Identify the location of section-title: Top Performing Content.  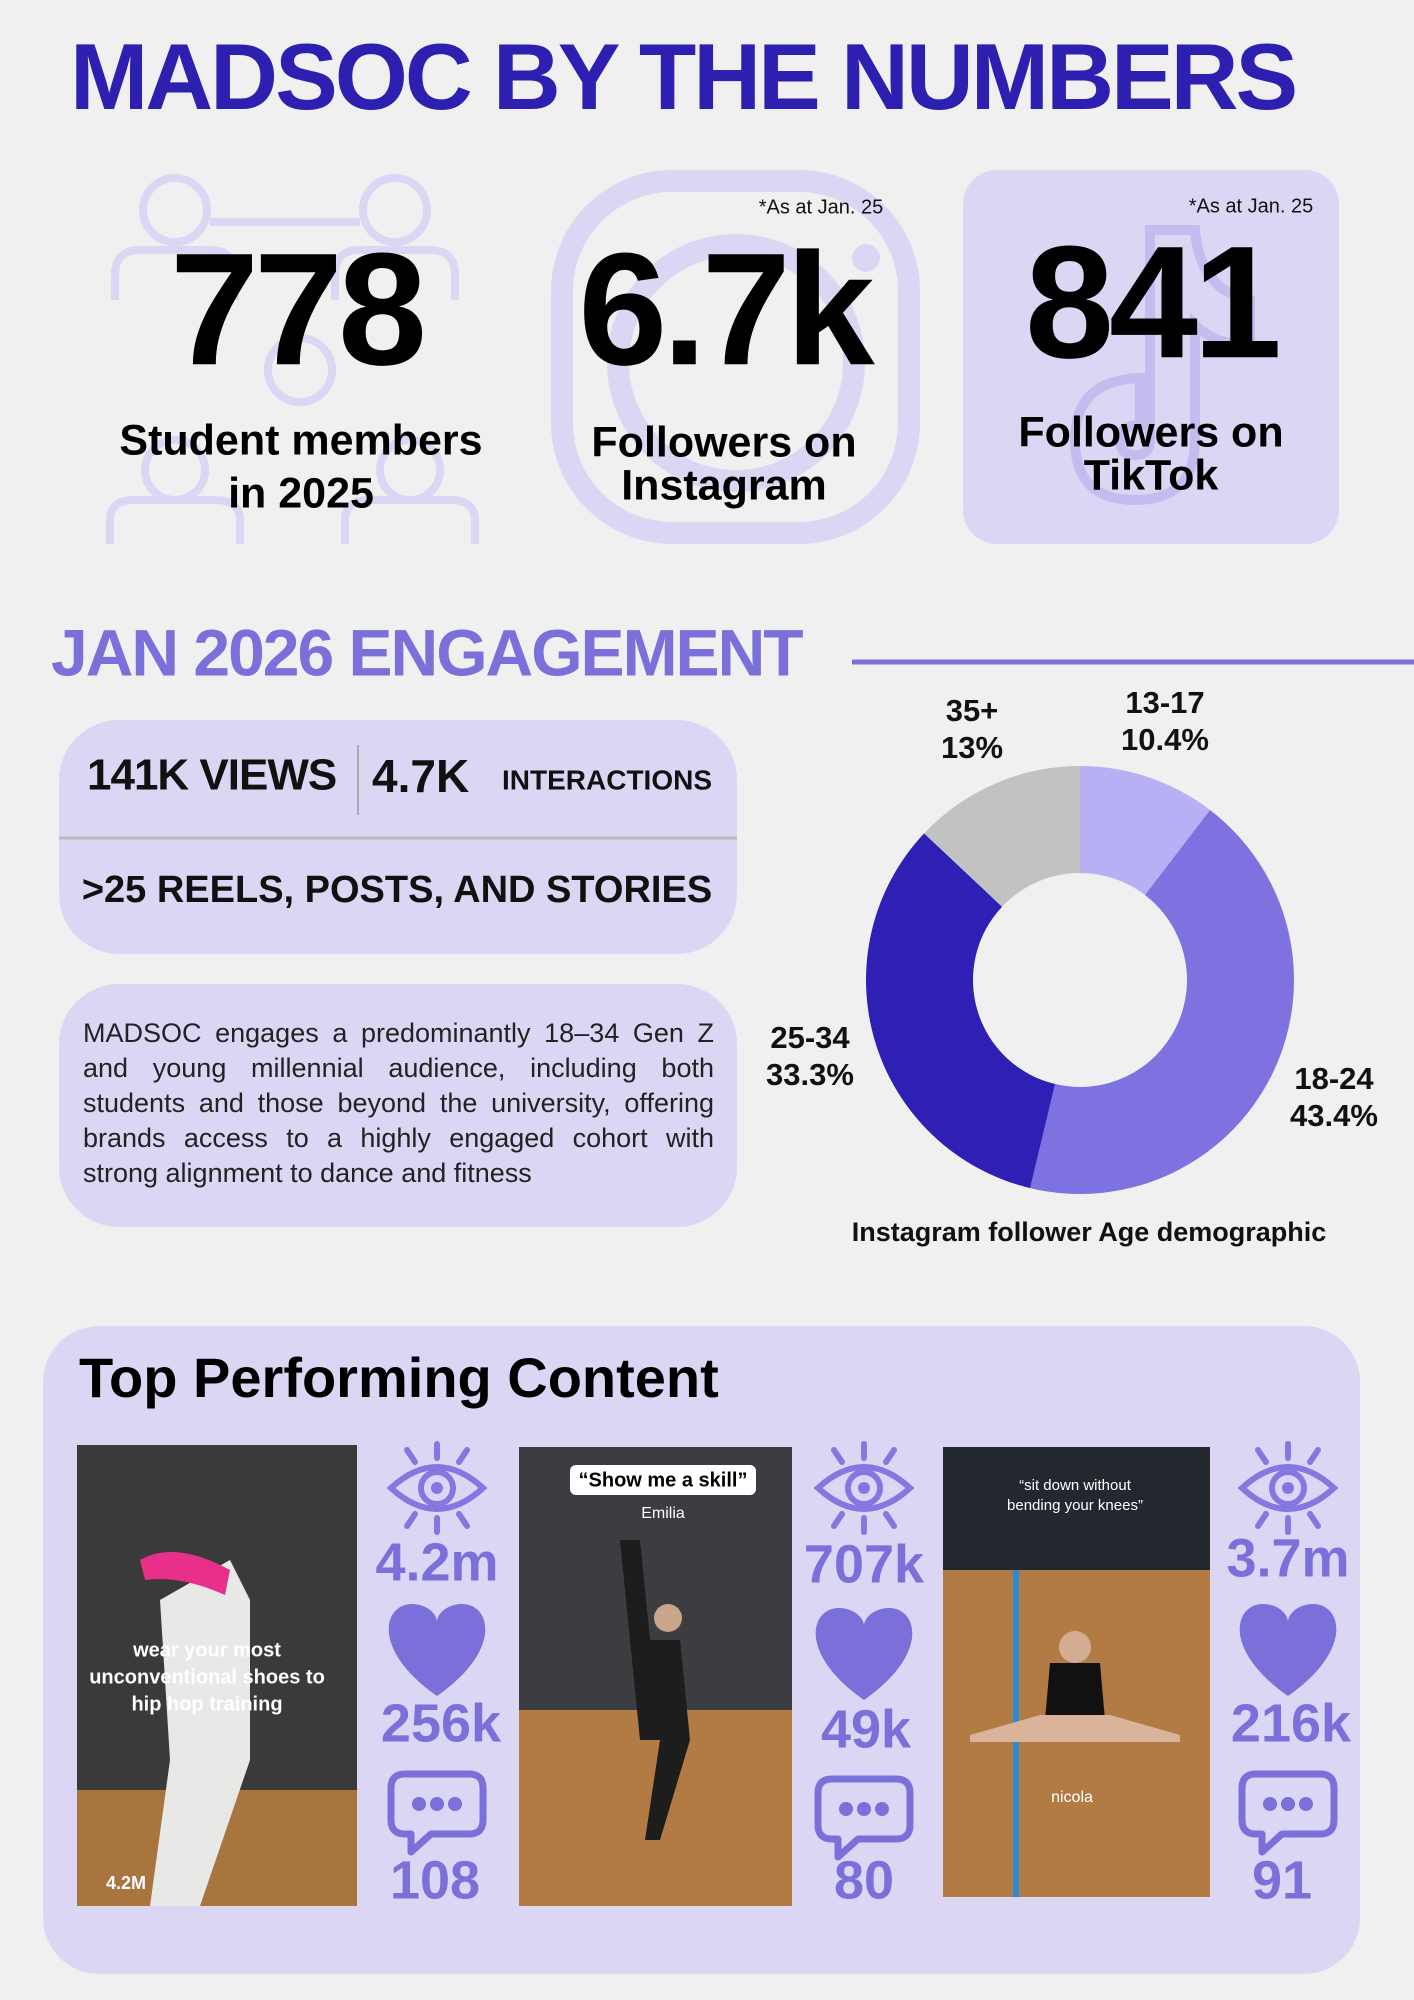
(399, 1377).